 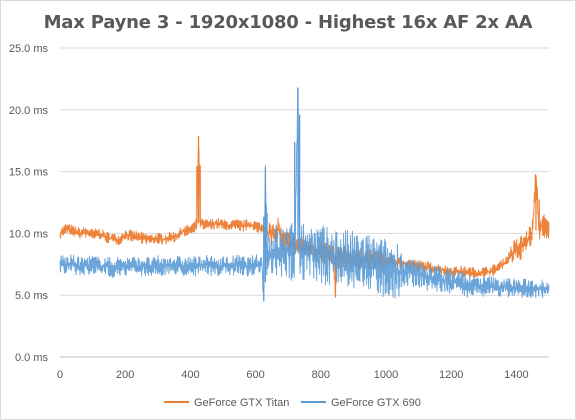 I want to click on legend-item: GeForce GTX 690, so click(x=361, y=403).